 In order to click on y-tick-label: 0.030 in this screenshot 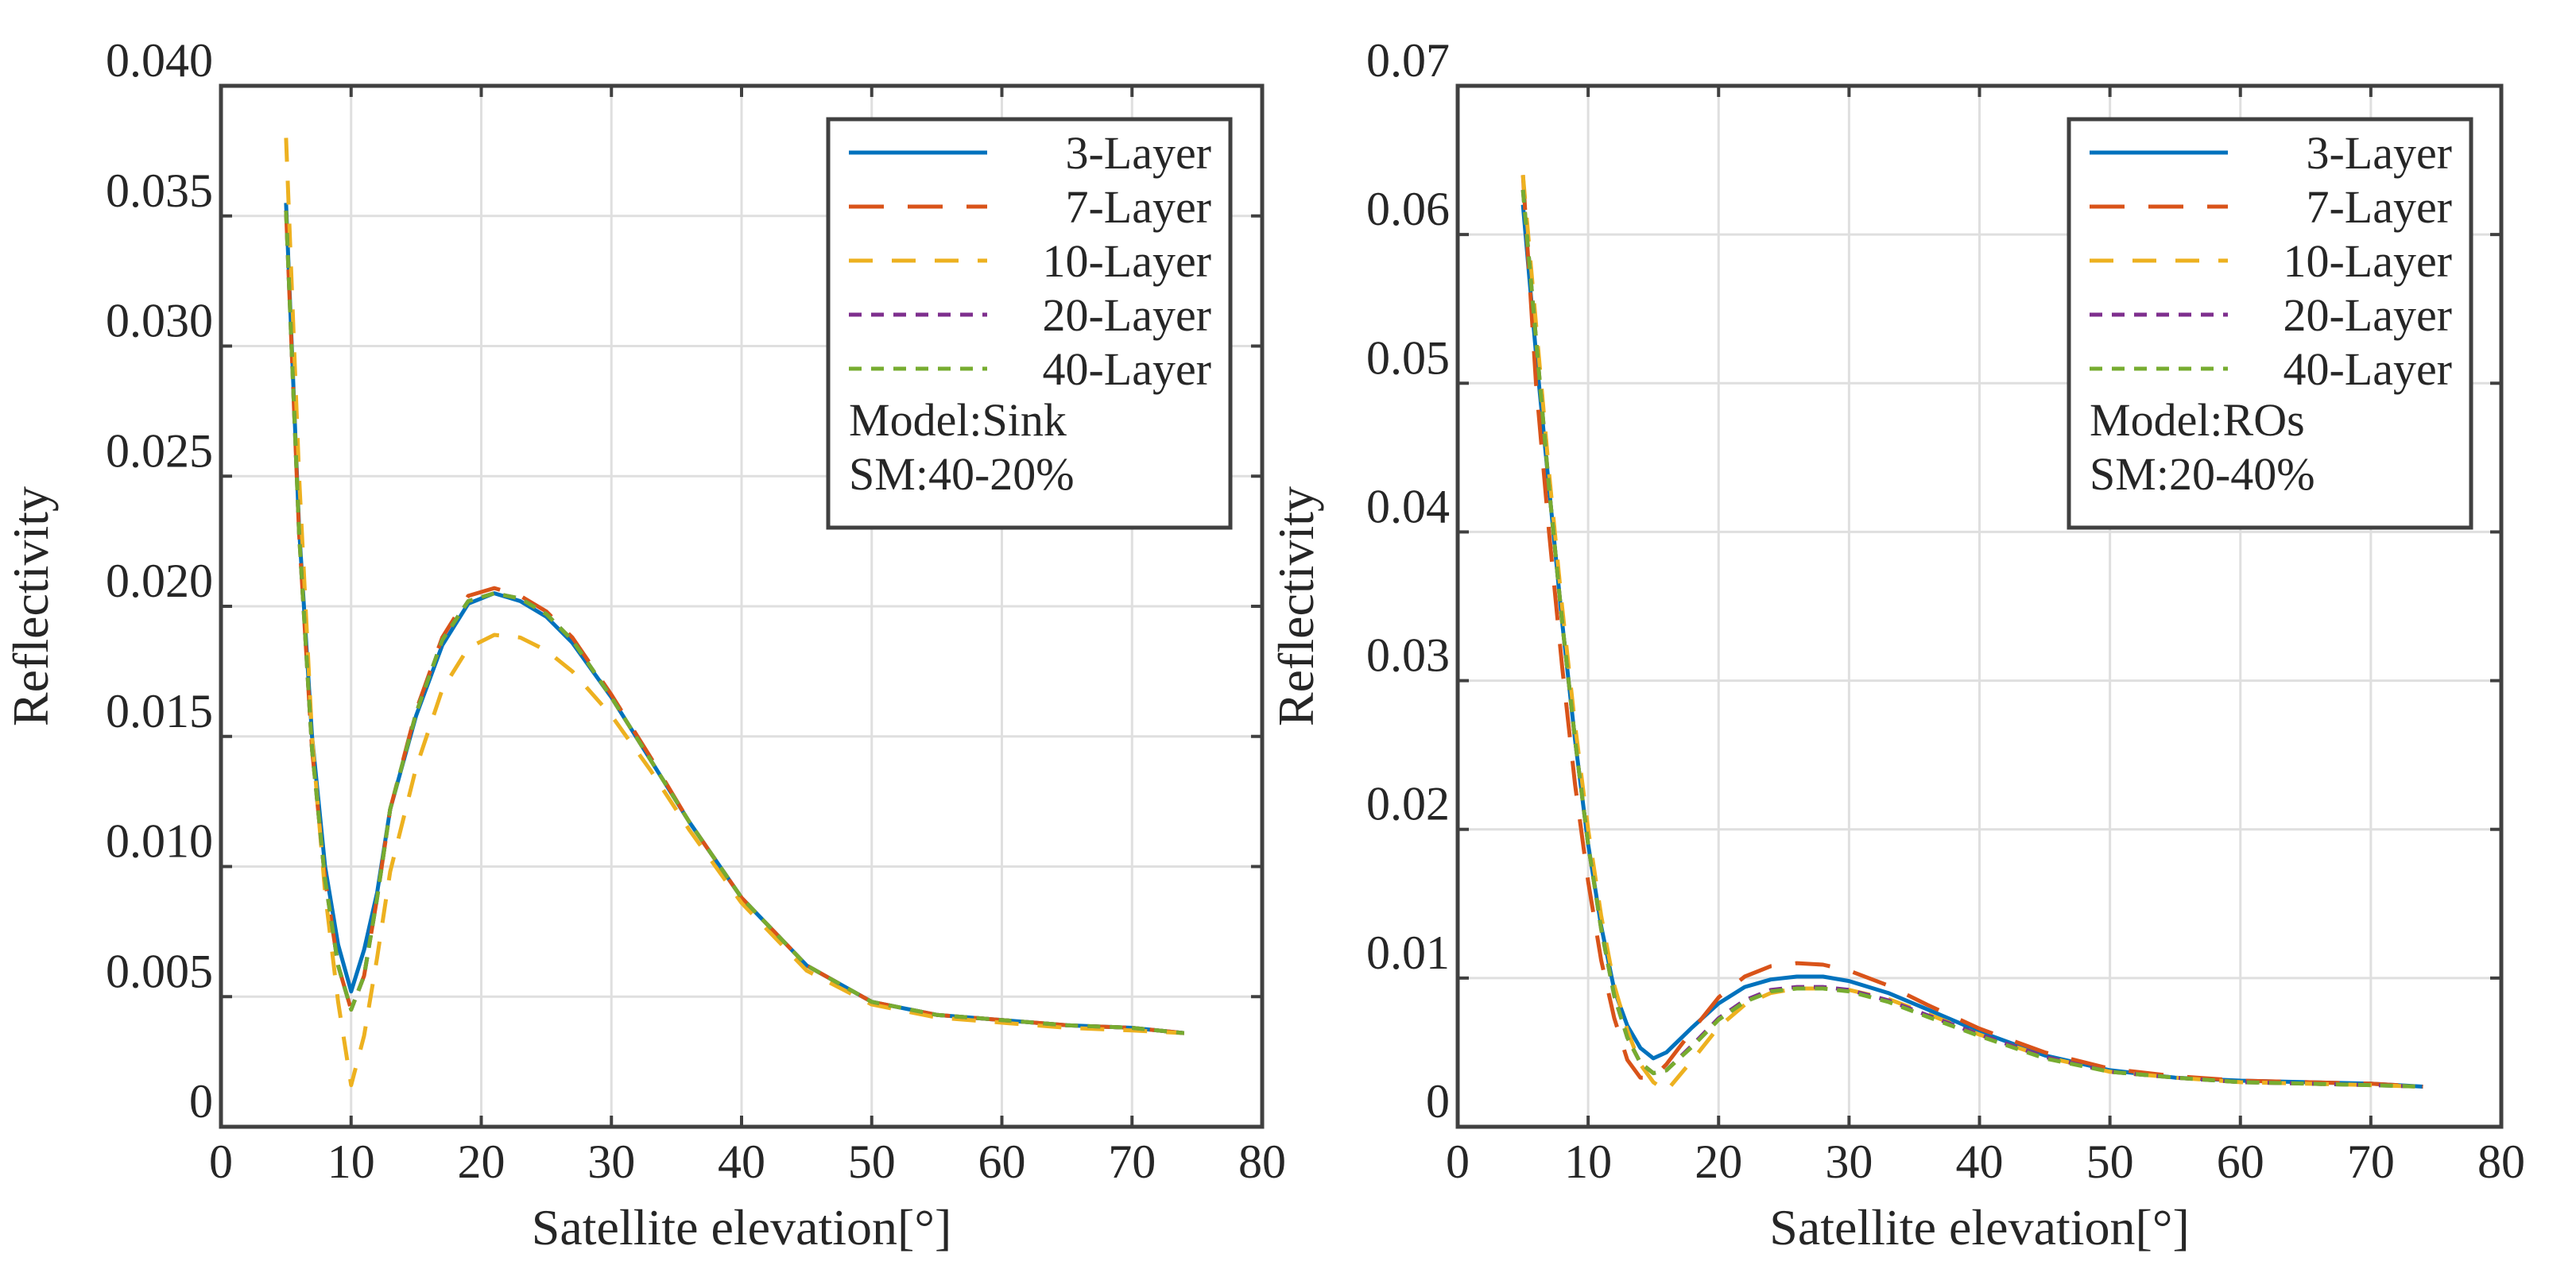, I will do `click(159, 321)`.